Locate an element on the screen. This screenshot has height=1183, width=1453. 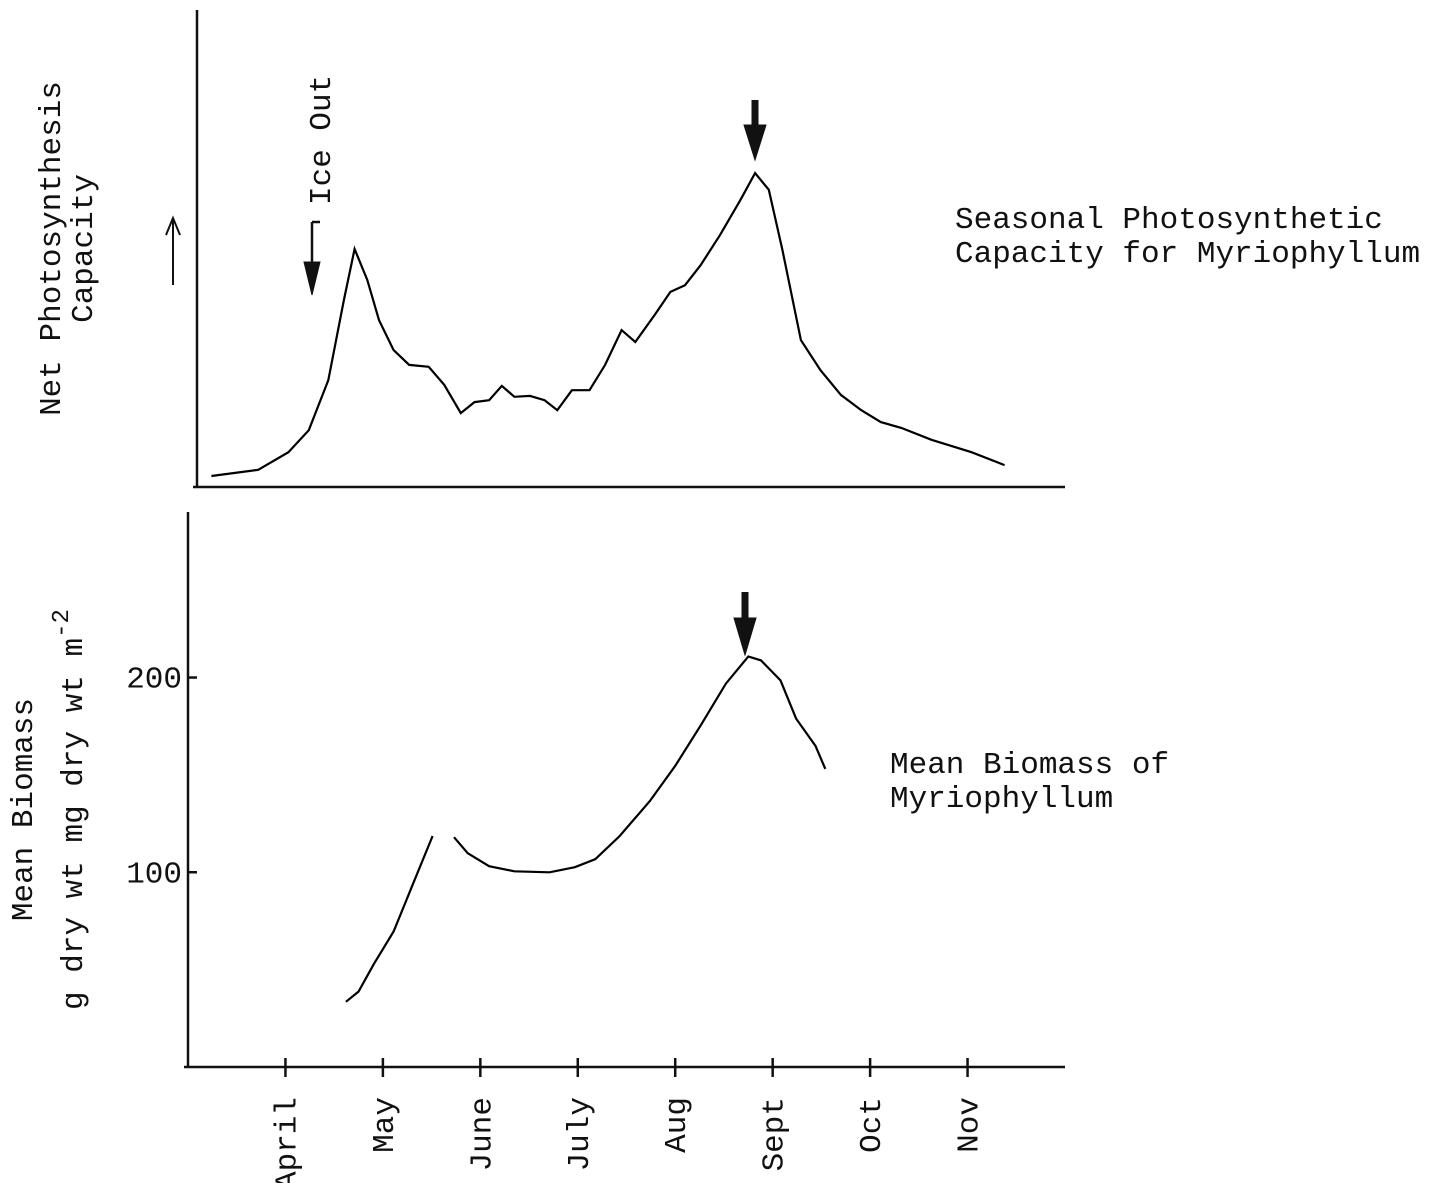
y-axis-label: Capacity is located at coordinates (84, 248).